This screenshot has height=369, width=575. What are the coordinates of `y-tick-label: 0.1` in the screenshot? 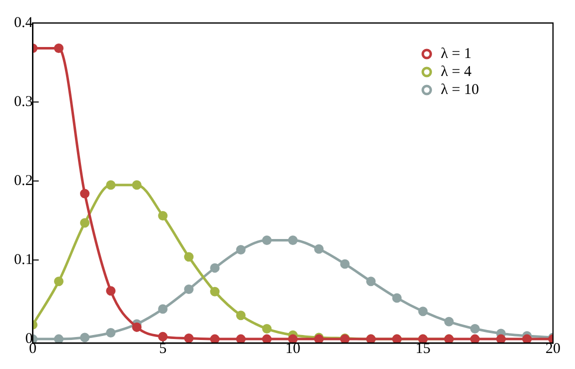 It's located at (23, 260).